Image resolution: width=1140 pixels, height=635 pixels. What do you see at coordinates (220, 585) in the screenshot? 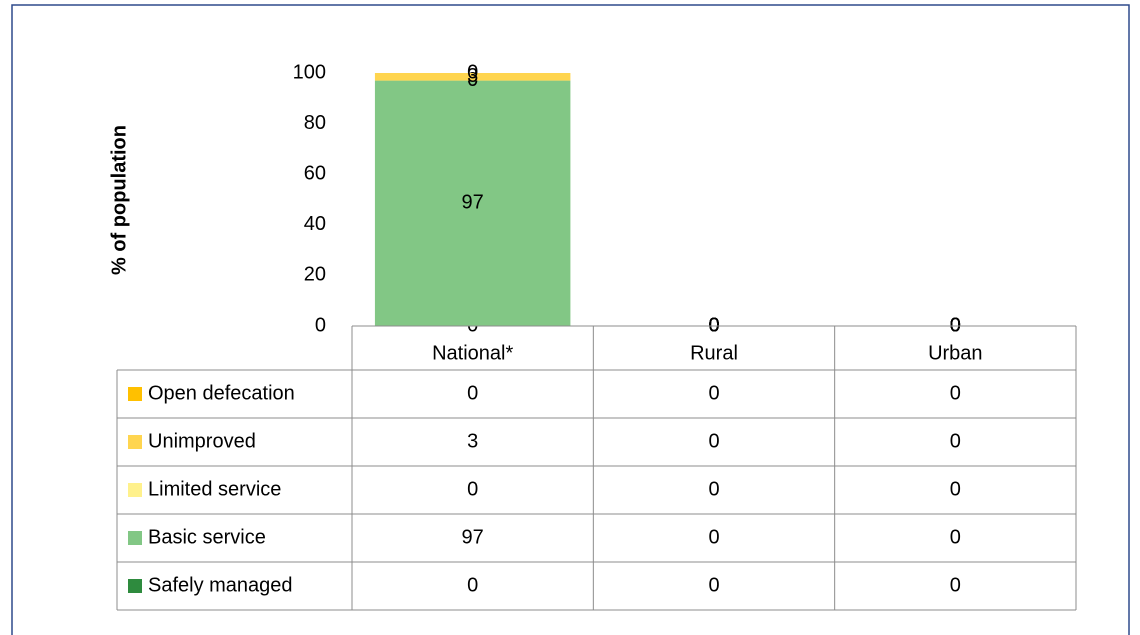
I see `legend-label: Safely managed` at bounding box center [220, 585].